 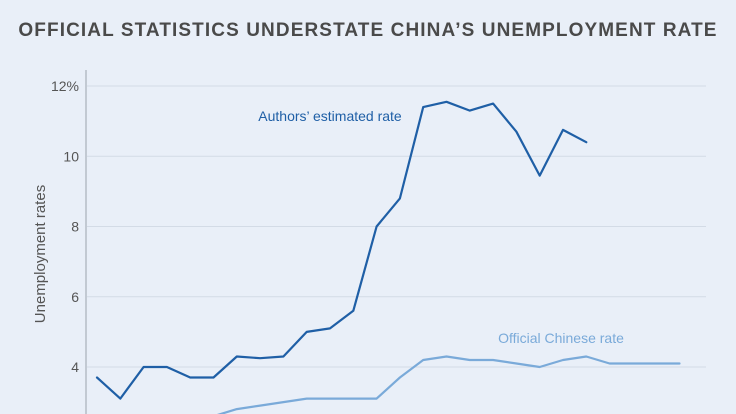 What do you see at coordinates (561, 338) in the screenshot?
I see `series-label-official: Official Chinese rate` at bounding box center [561, 338].